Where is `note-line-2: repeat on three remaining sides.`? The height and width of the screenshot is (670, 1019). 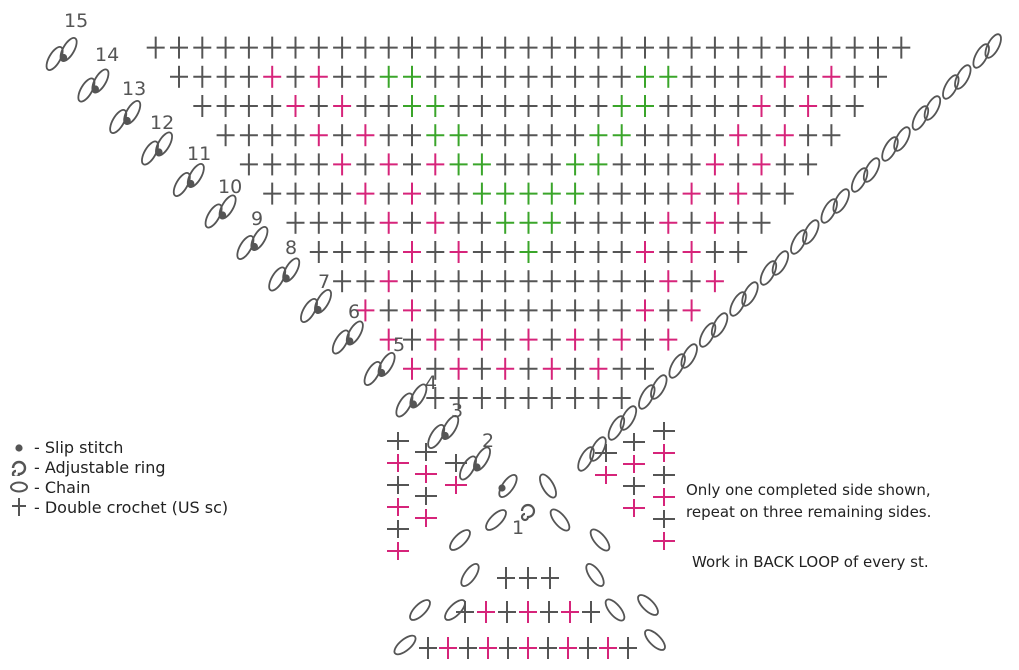
note-line-2: repeat on three remaining sides. is located at coordinates (809, 512).